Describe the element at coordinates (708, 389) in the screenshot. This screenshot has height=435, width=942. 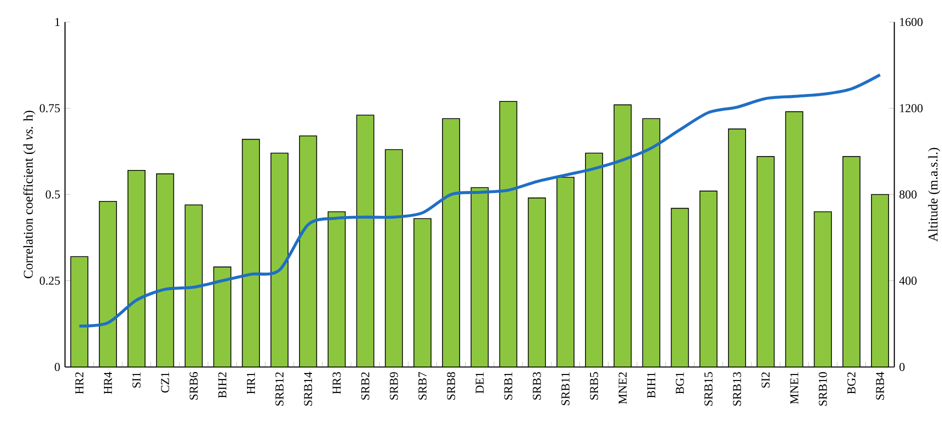
I see `x-tick-label: SRB15` at that location.